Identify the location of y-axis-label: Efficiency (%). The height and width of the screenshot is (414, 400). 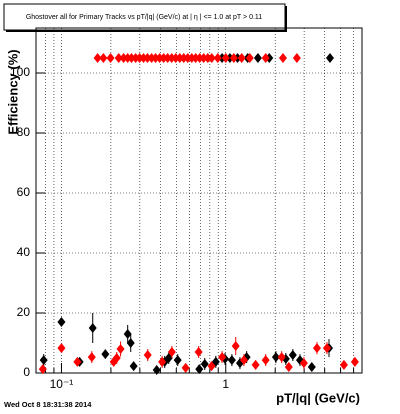
(12, 91).